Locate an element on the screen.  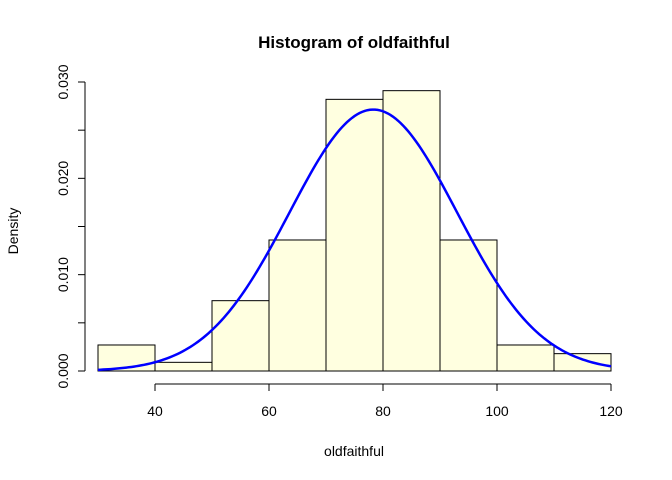
x-tick-label-0: 40 is located at coordinates (155, 411).